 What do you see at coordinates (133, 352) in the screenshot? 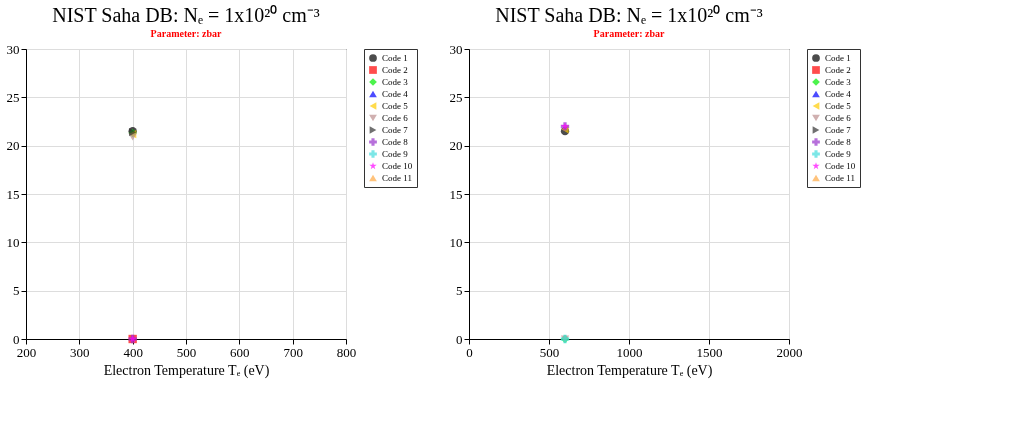
I see `x-tick-label: 400` at bounding box center [133, 352].